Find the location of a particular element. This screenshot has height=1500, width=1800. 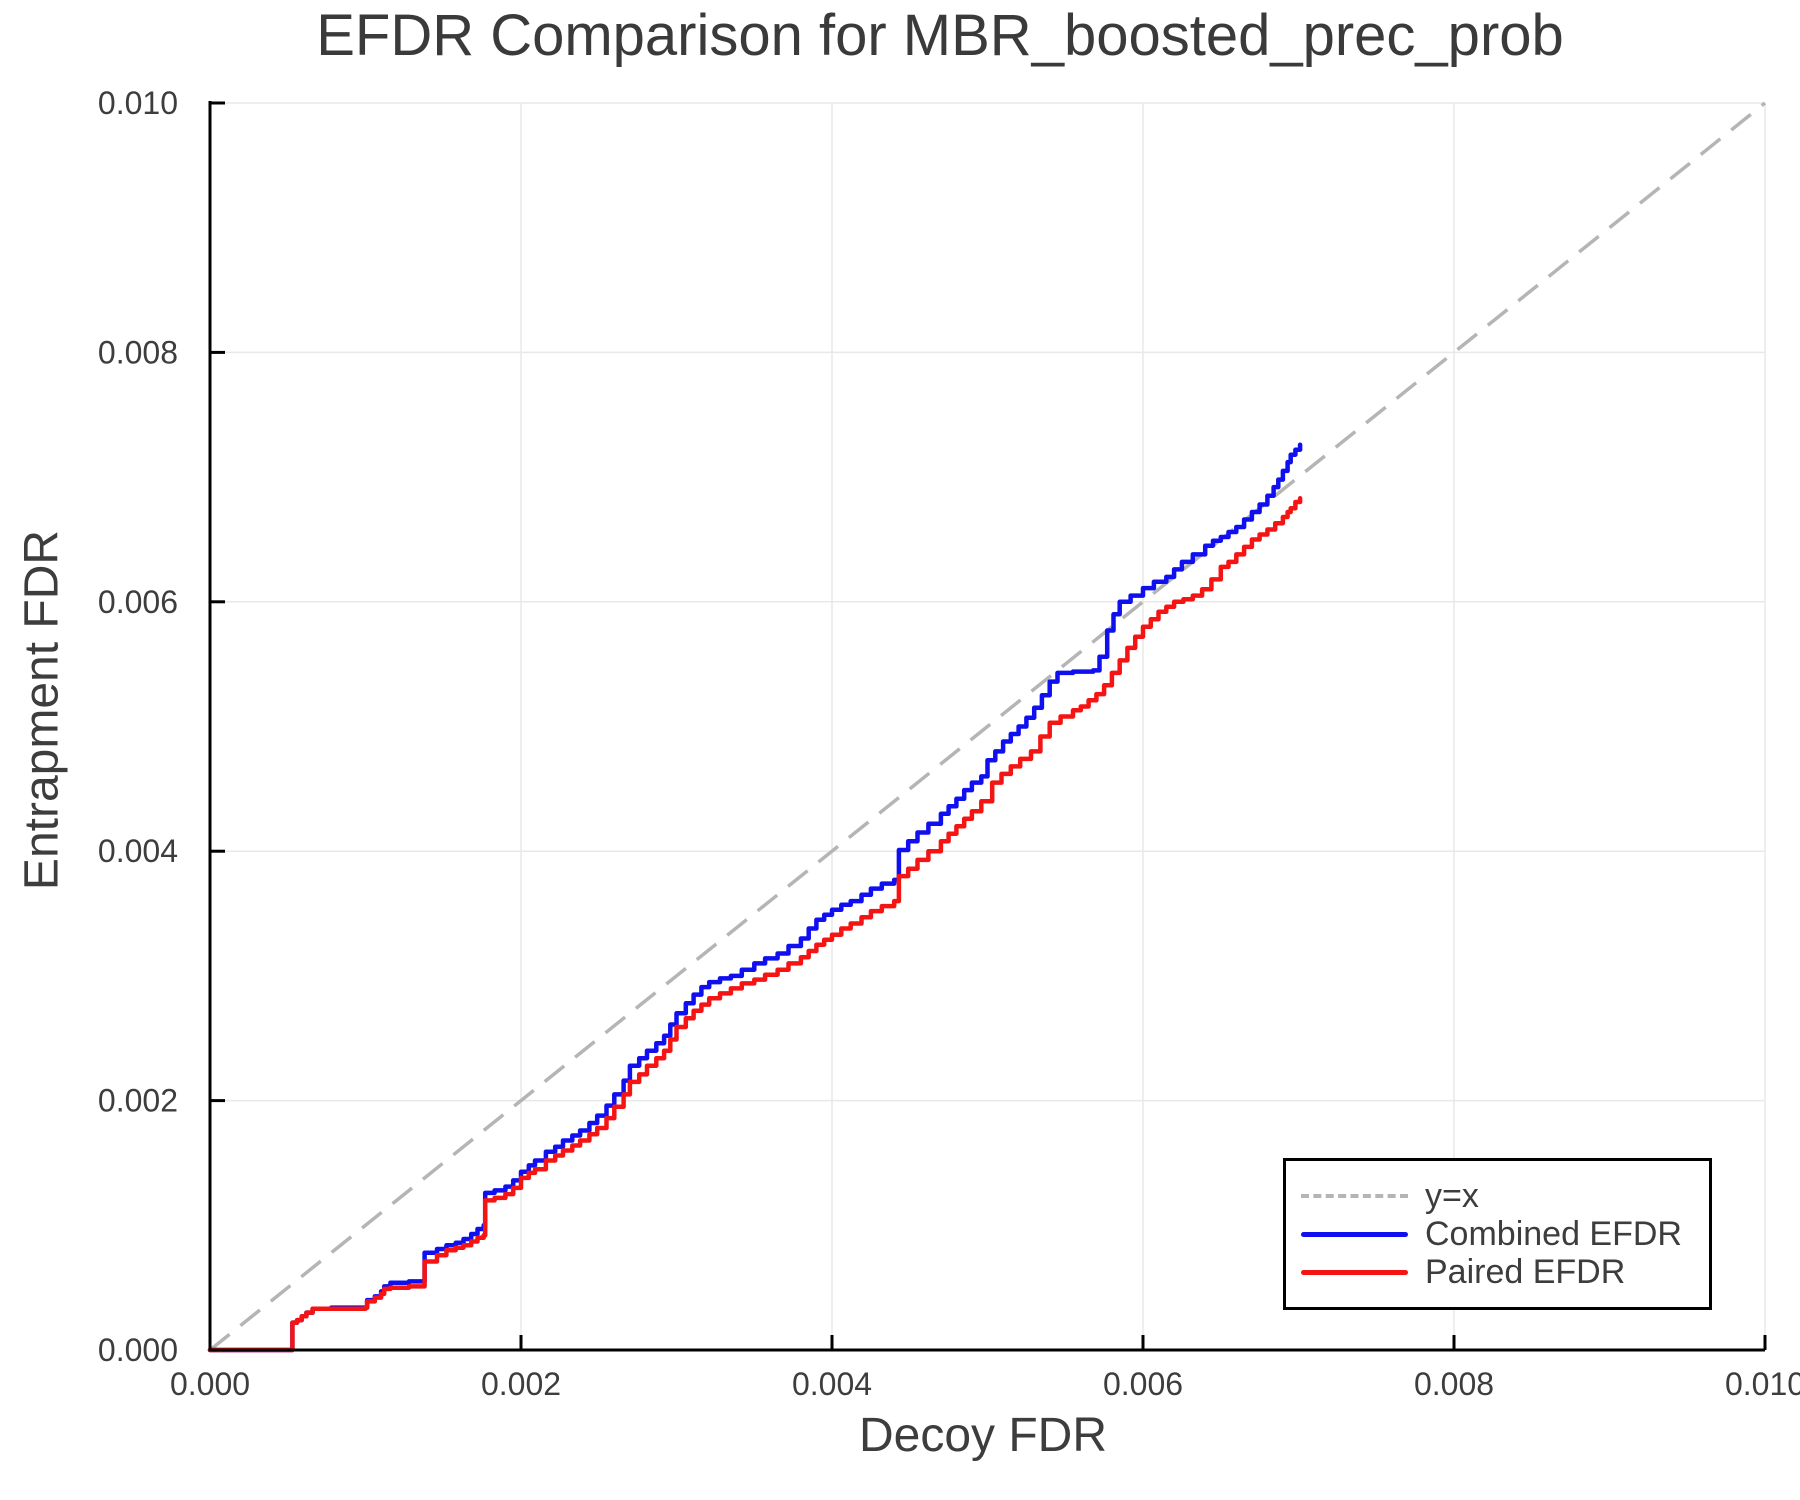

dashed-line-sample is located at coordinates (1354, 1196).